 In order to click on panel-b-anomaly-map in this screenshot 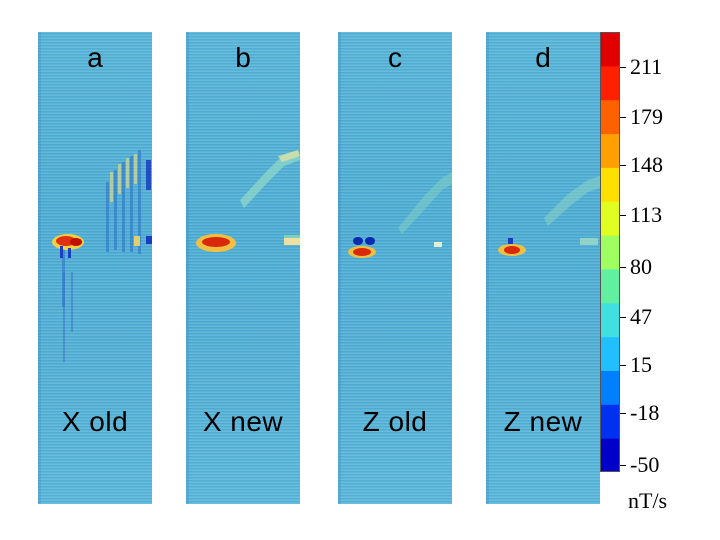, I will do `click(248, 201)`.